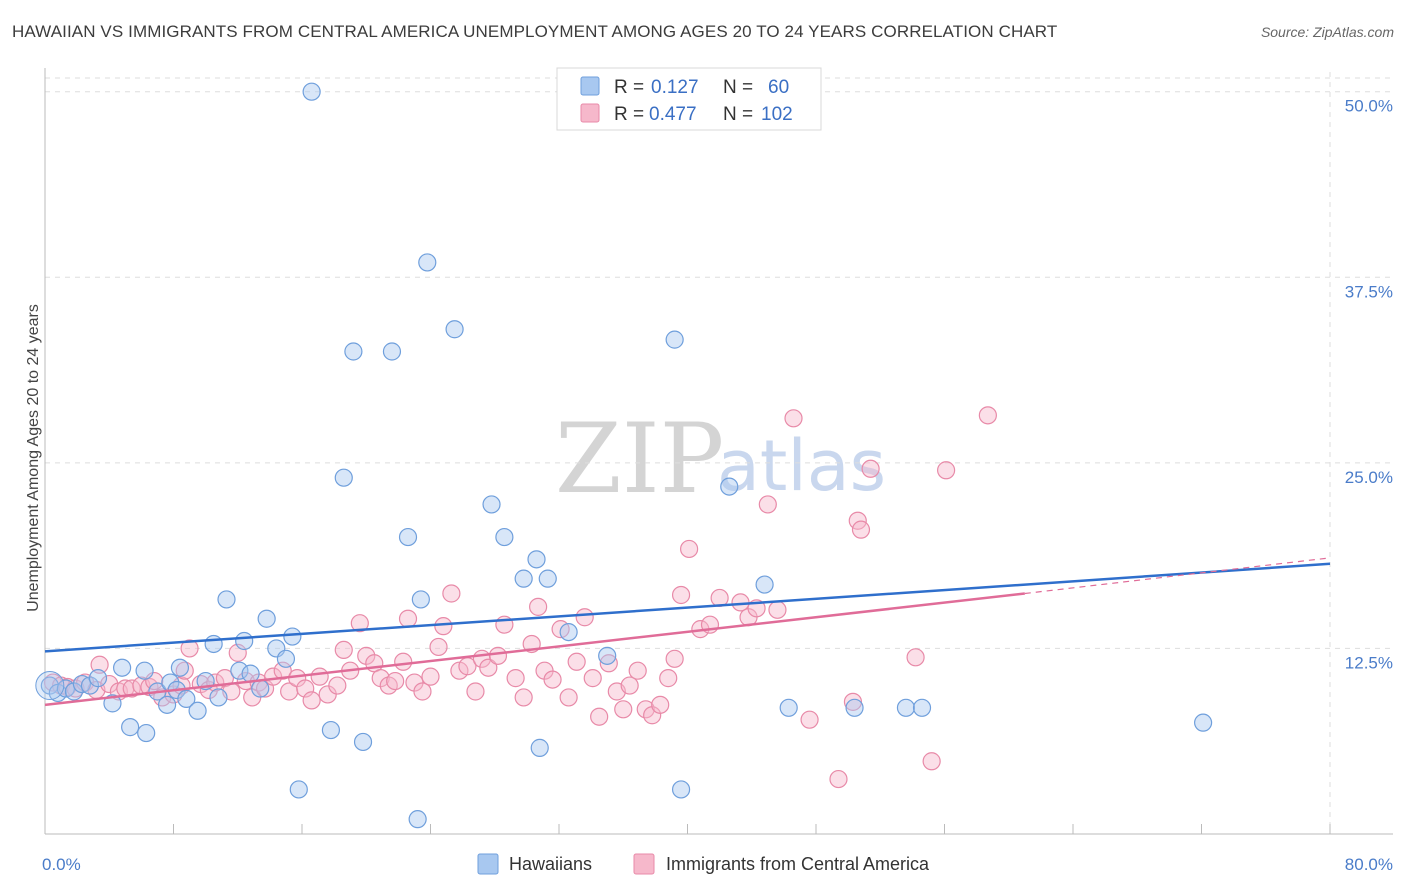  What do you see at coordinates (1369, 662) in the screenshot?
I see `y-tick-label-0: 12.5%` at bounding box center [1369, 662].